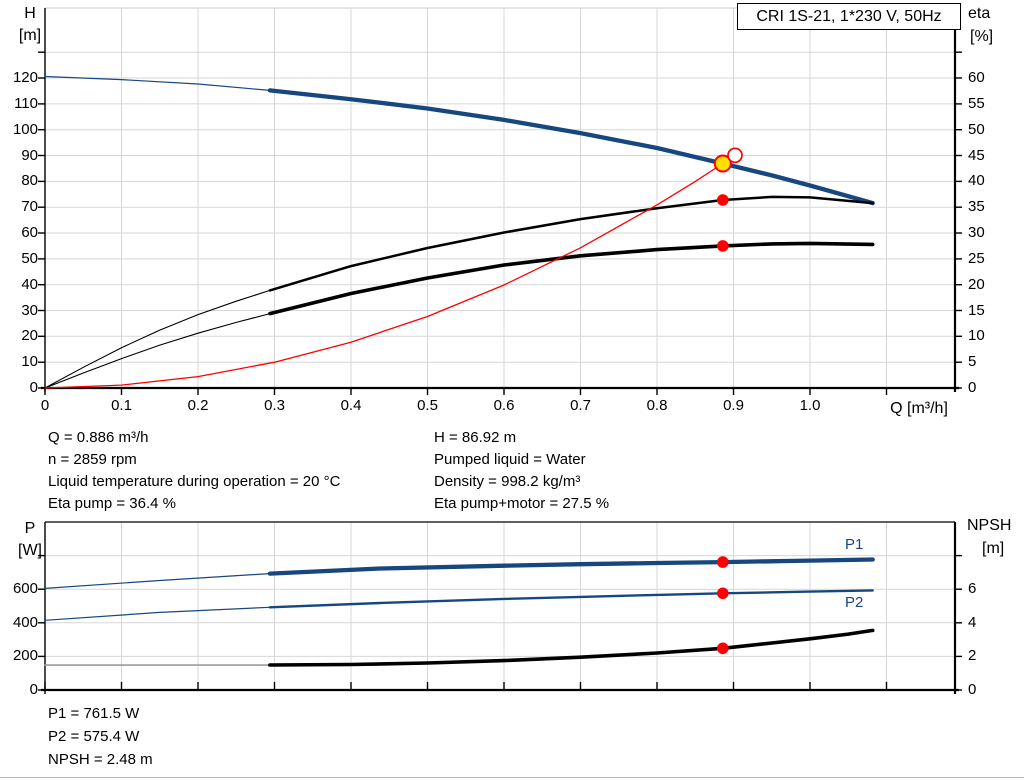 The height and width of the screenshot is (781, 1024). I want to click on left-axis-tick-label: 120, so click(25, 78).